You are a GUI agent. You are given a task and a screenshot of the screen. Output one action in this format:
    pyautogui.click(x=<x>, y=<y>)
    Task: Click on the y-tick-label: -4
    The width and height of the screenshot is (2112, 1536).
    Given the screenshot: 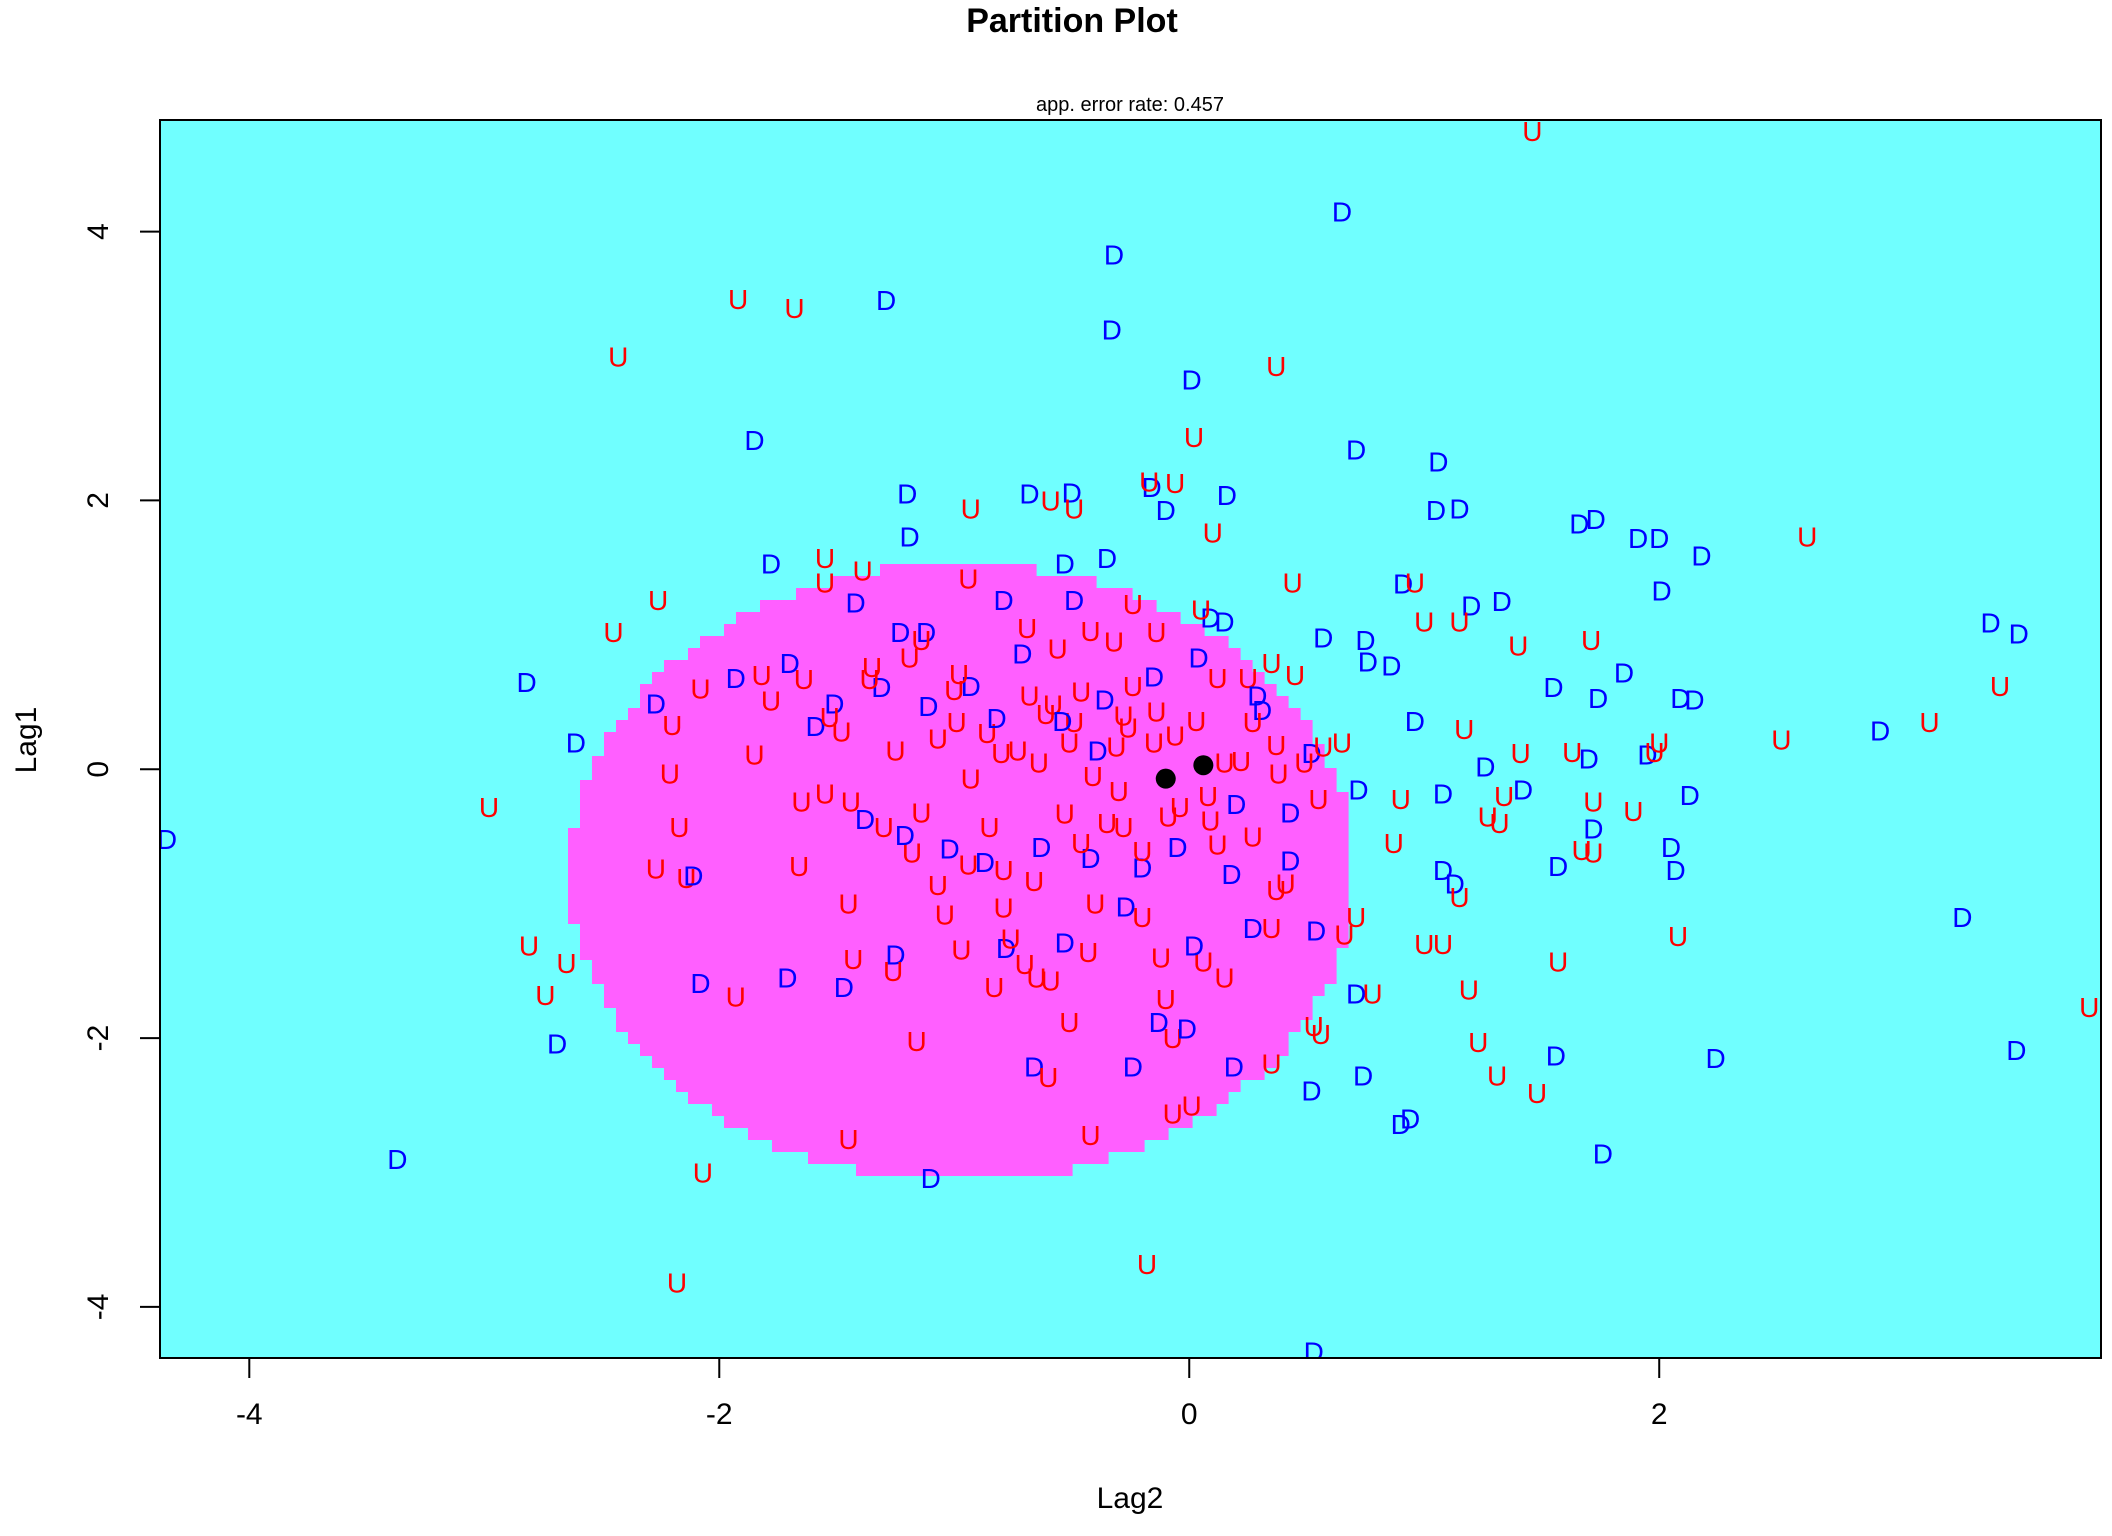 What is the action you would take?
    pyautogui.click(x=98, y=1307)
    